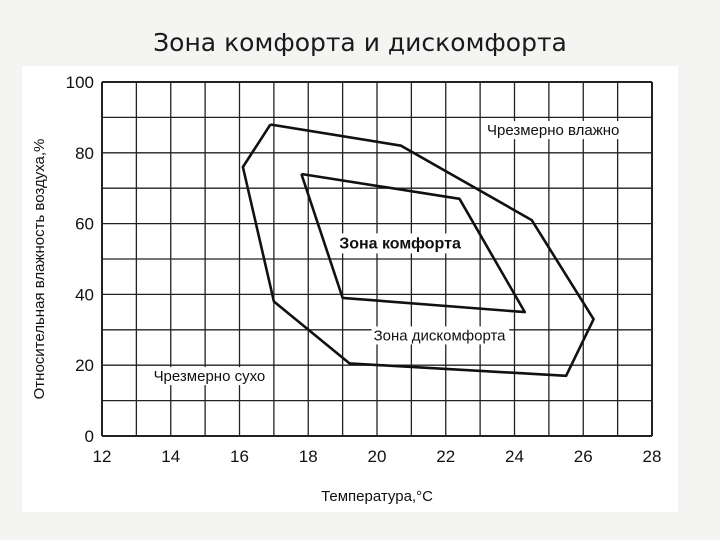  I want to click on annotation-label: Чрезмерно влажно, so click(553, 130).